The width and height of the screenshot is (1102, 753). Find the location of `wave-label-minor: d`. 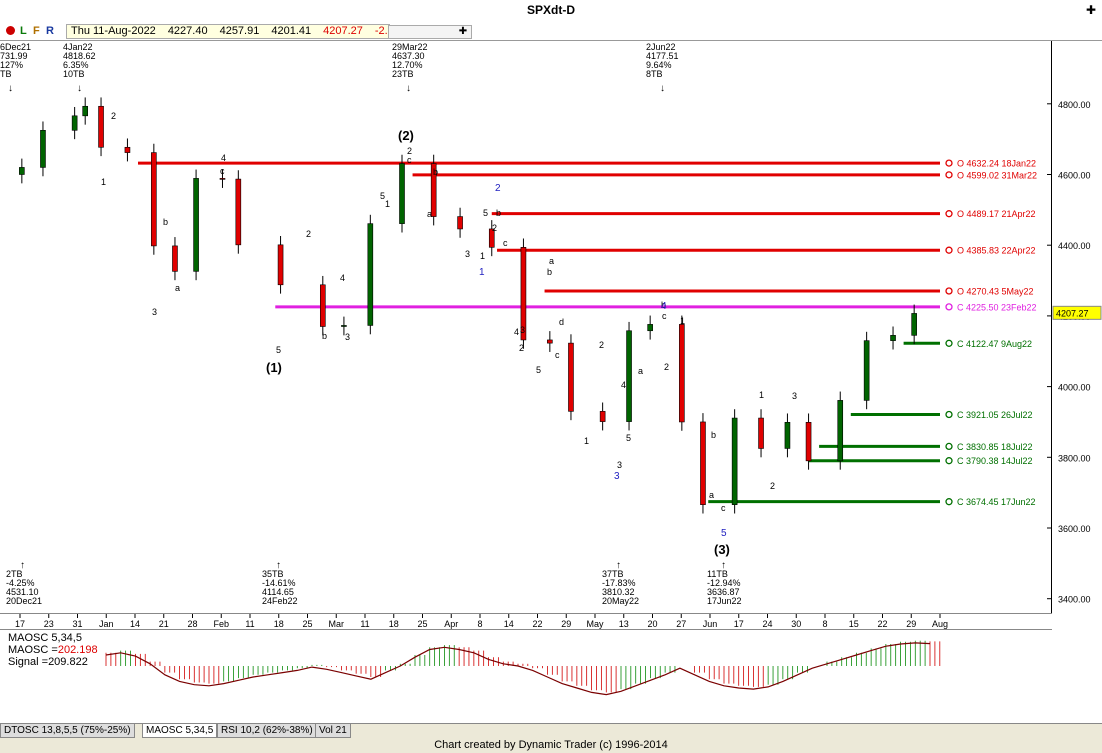

wave-label-minor: d is located at coordinates (561, 322).